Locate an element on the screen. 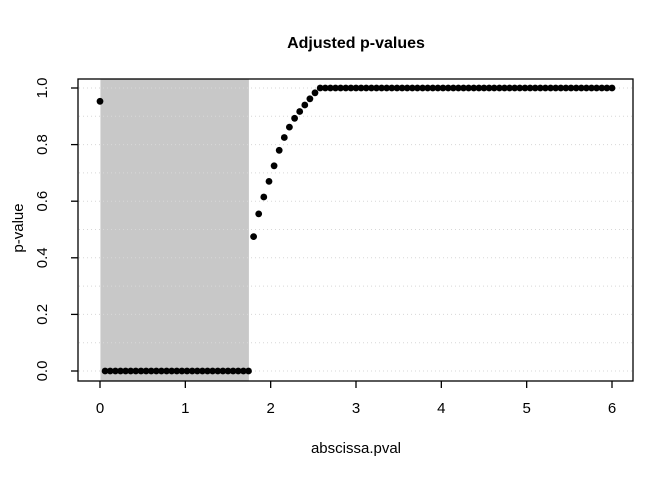  x-axis-ticks is located at coordinates (356, 384).